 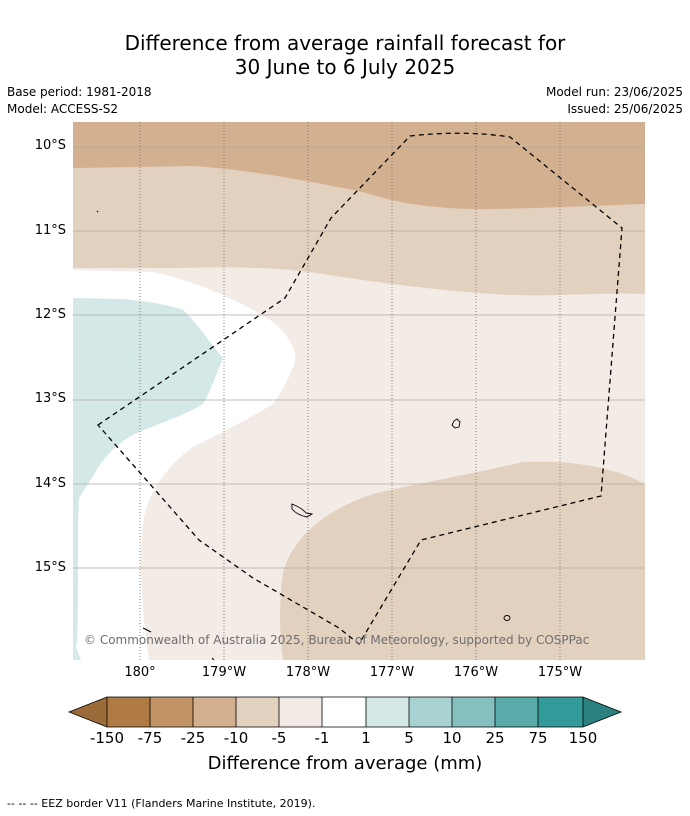 What do you see at coordinates (97, 211) in the screenshot?
I see `island-northwest` at bounding box center [97, 211].